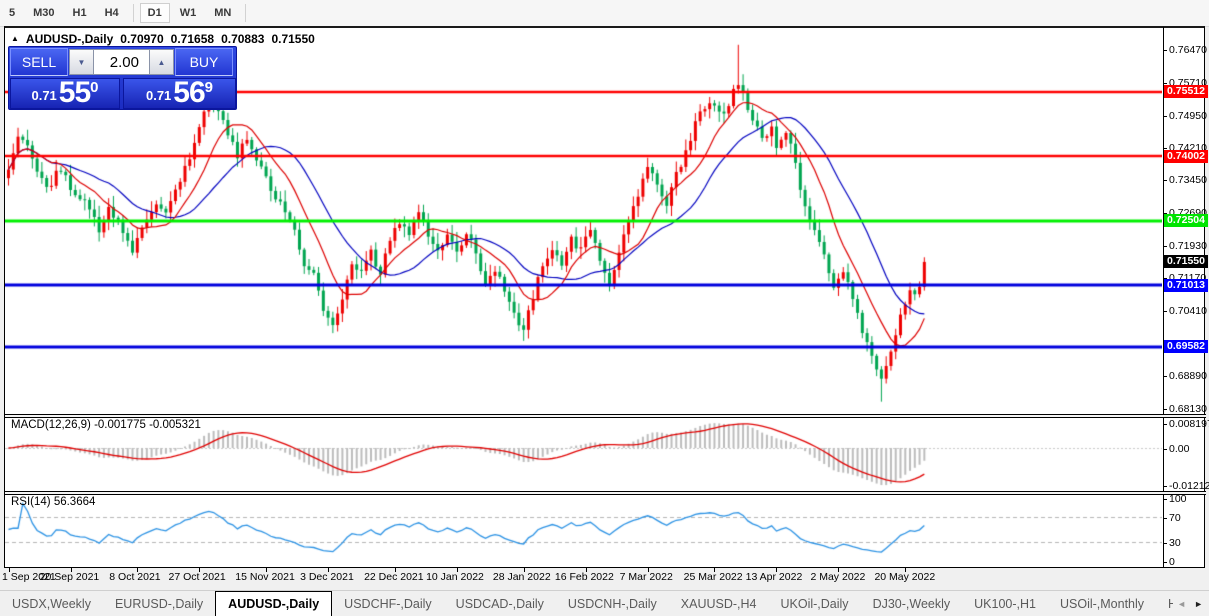  Describe the element at coordinates (1005, 603) in the screenshot. I see `chart-tab-uk100-h1: UK100-,H1` at that location.